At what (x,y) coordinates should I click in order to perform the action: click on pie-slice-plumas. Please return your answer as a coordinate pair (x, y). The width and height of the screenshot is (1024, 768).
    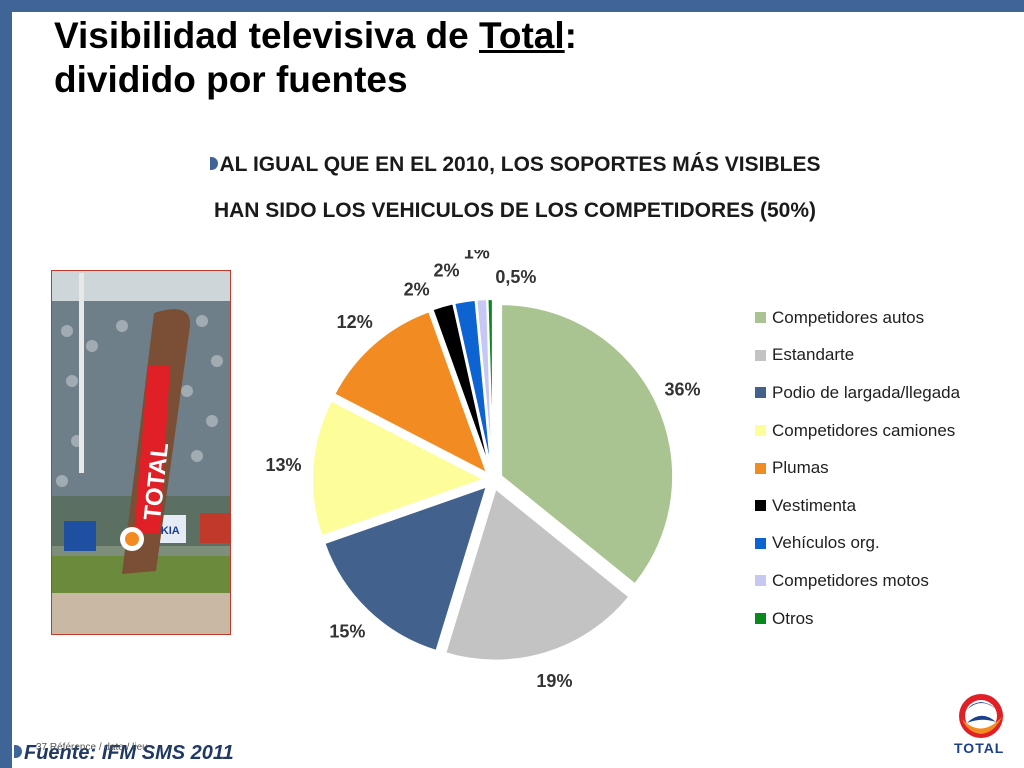
    Looking at the image, I should click on (410, 393).